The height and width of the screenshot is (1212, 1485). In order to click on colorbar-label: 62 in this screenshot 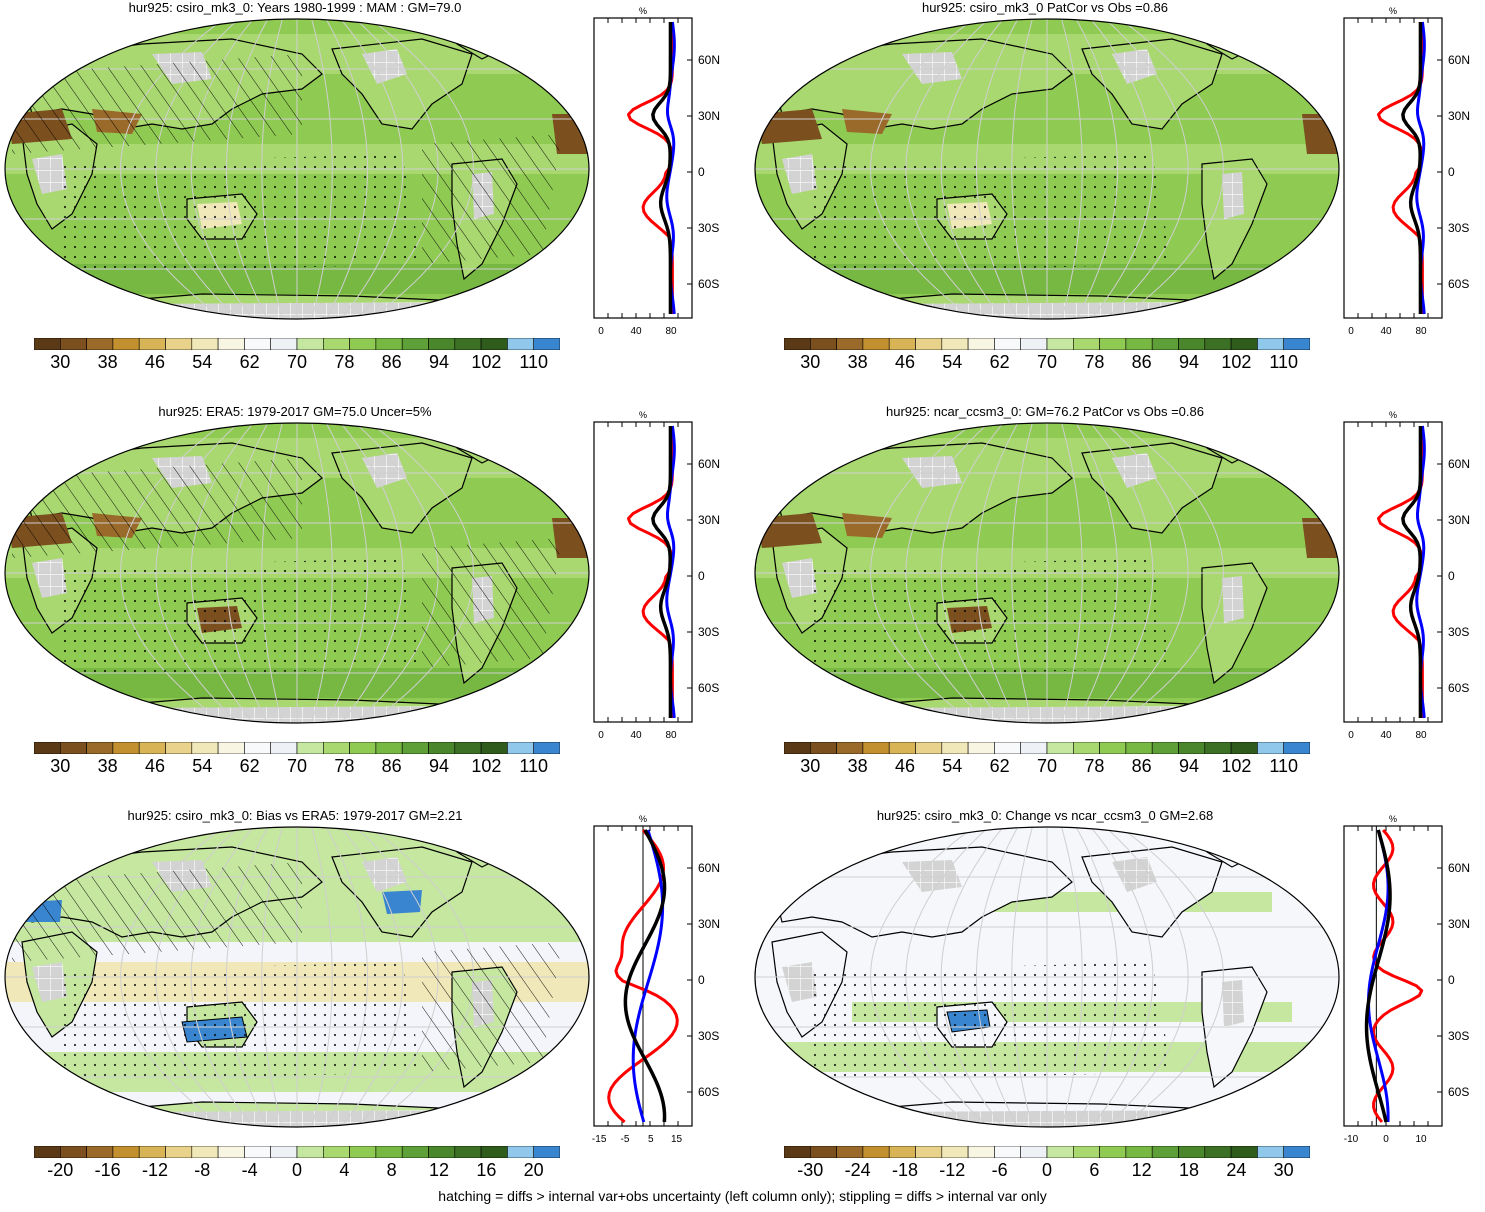, I will do `click(249, 362)`.